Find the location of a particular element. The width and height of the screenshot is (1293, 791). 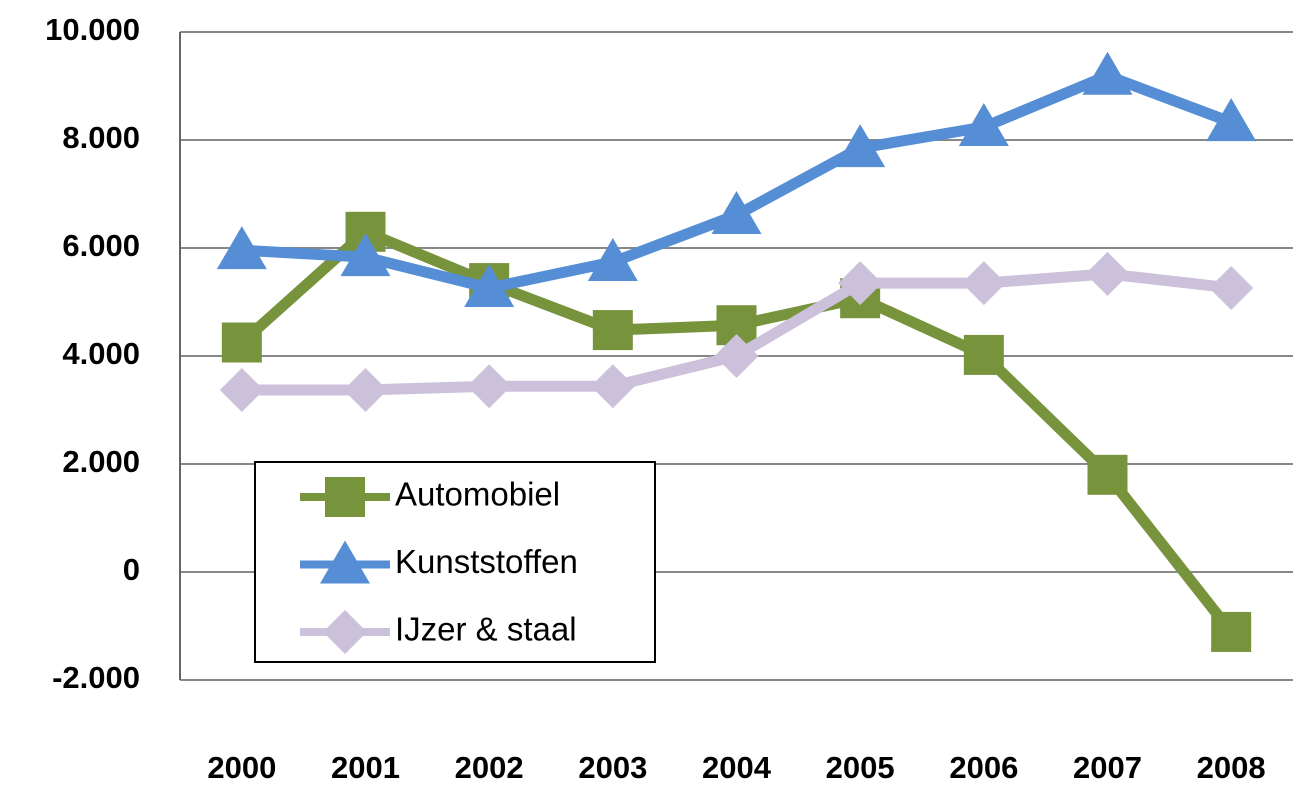

y-tick-label: 2.000 is located at coordinates (101, 461).